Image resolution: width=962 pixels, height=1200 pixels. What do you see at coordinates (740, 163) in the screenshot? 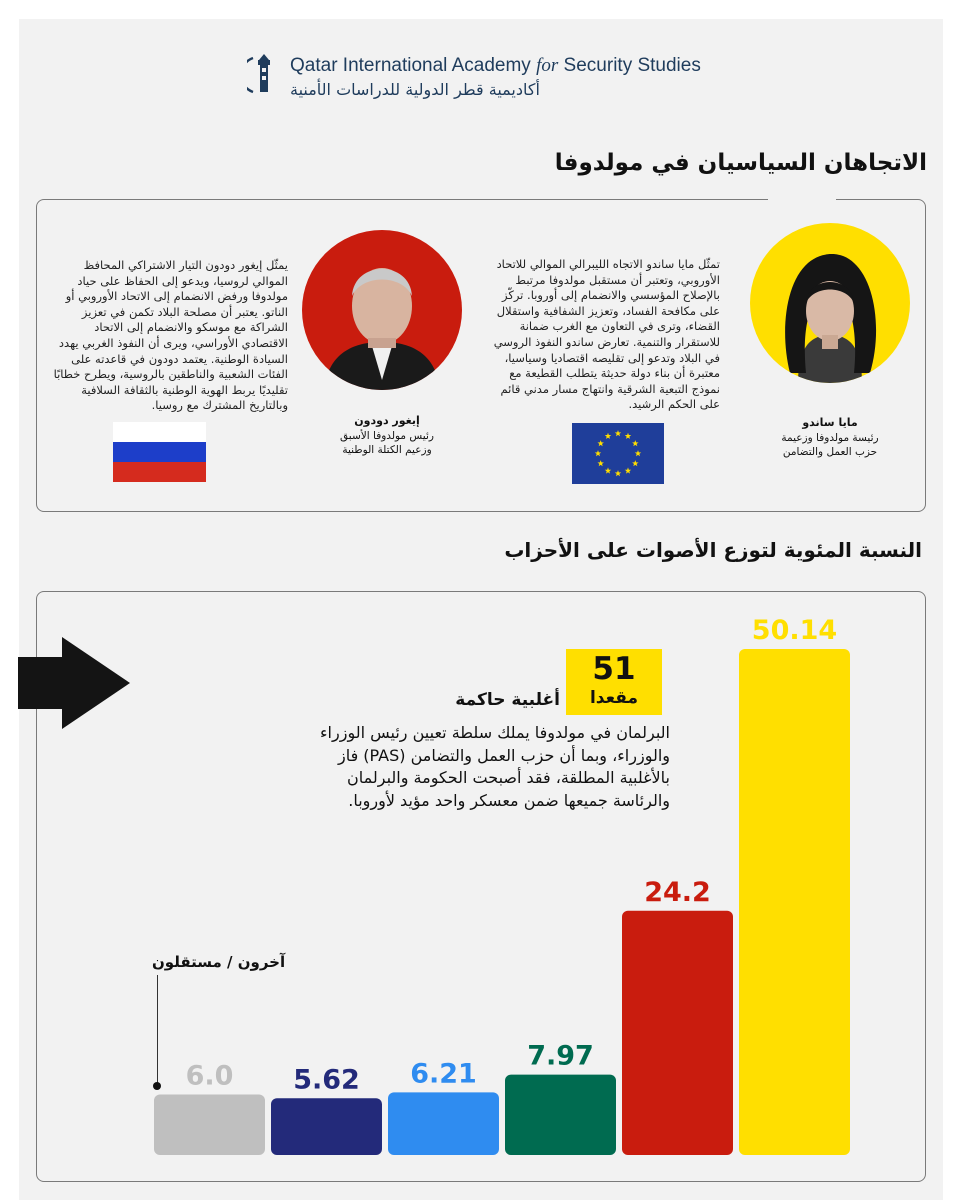
I see `section1-title: الاتجاهان السياسيان في مولدوفا` at bounding box center [740, 163].